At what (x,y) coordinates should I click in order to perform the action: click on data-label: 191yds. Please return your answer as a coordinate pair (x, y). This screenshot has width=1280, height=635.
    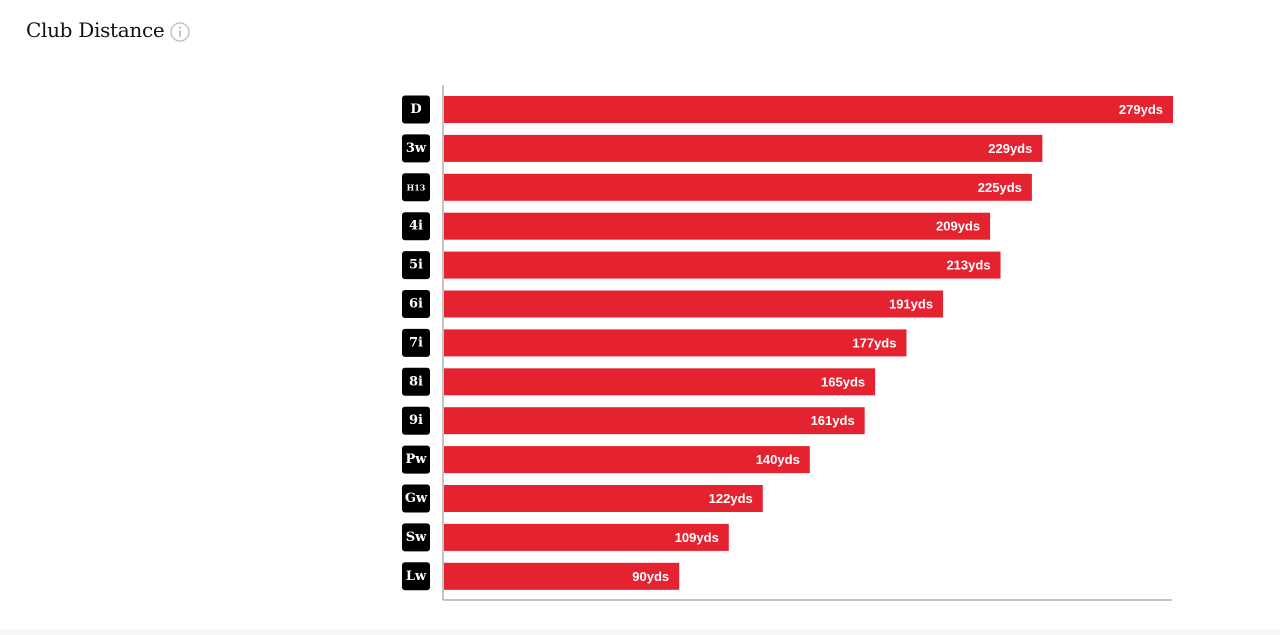
    Looking at the image, I should click on (911, 304).